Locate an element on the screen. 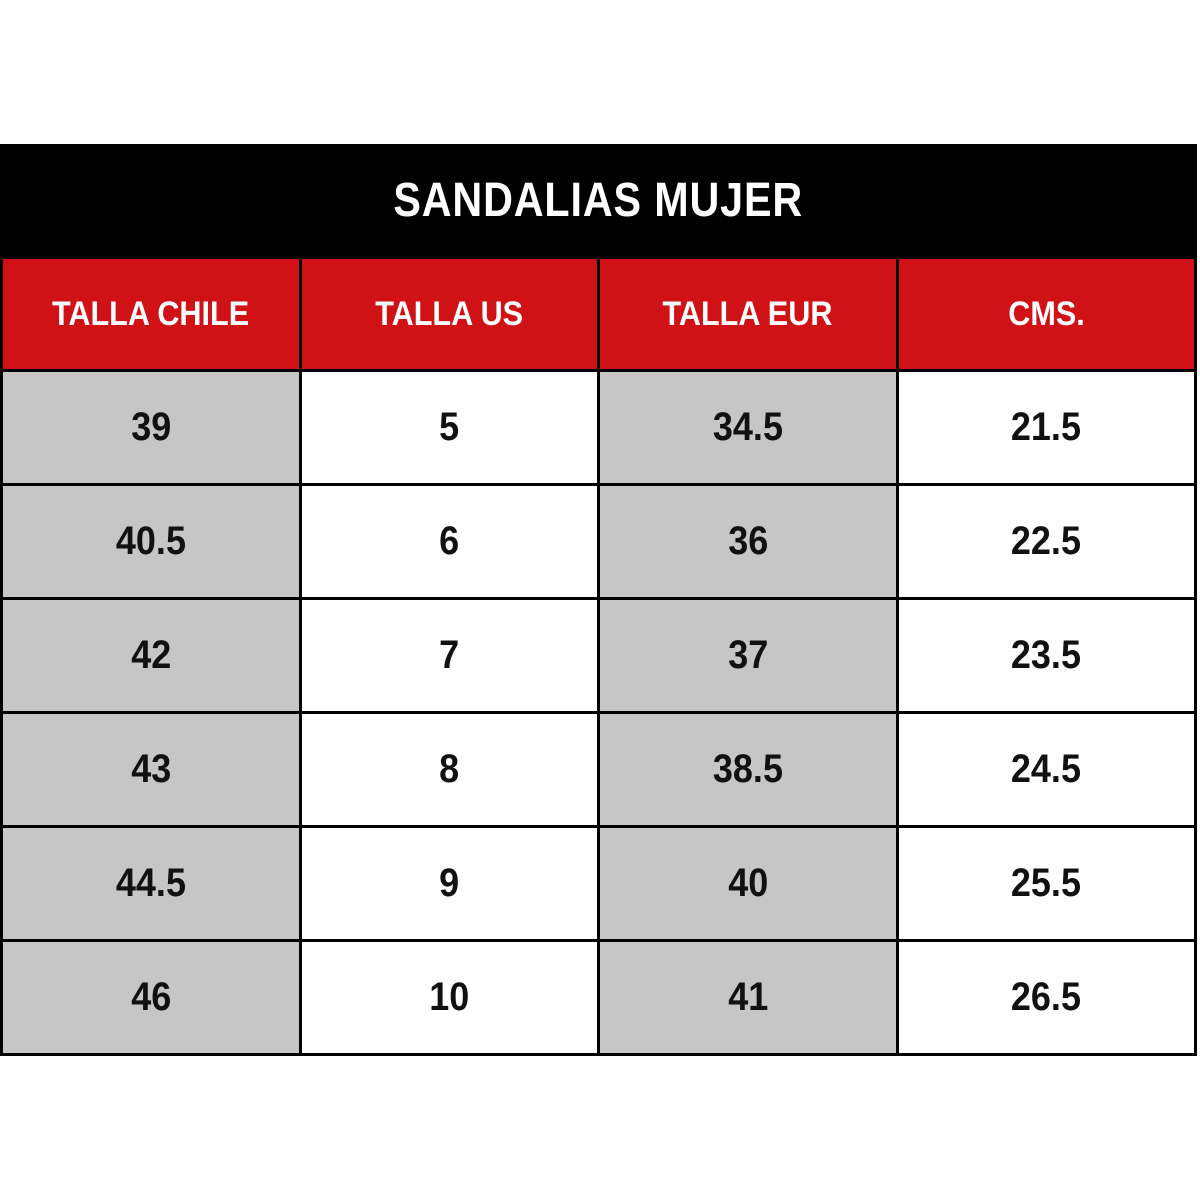  cell-value: 24.5 is located at coordinates (1046, 769).